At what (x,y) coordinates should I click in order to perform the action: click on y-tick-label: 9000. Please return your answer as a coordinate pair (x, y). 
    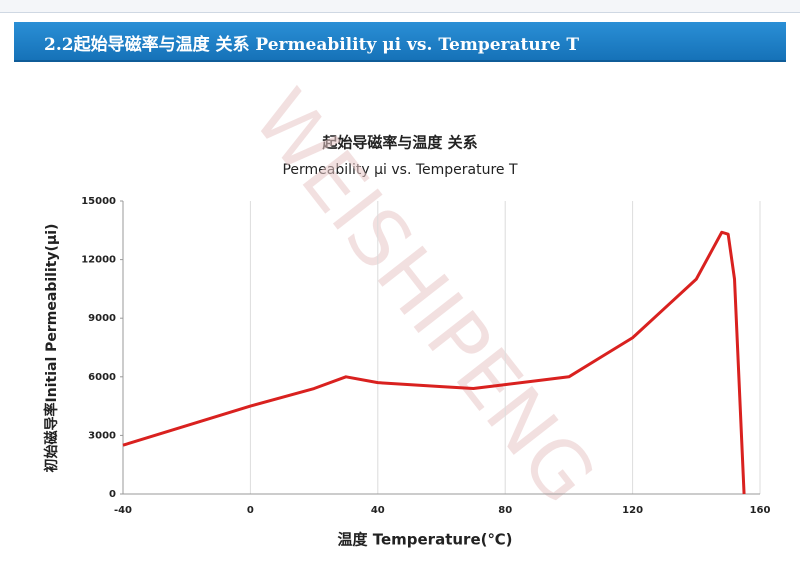
    Looking at the image, I should click on (102, 318).